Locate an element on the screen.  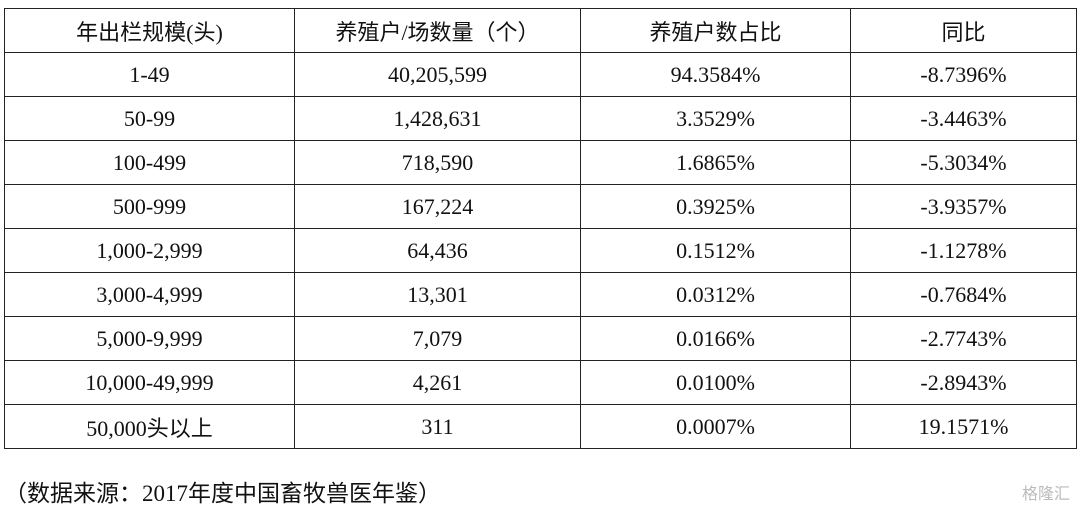
table-row: 50-99 1,428,631 3.3529% -3.4463% is located at coordinates (540, 118).